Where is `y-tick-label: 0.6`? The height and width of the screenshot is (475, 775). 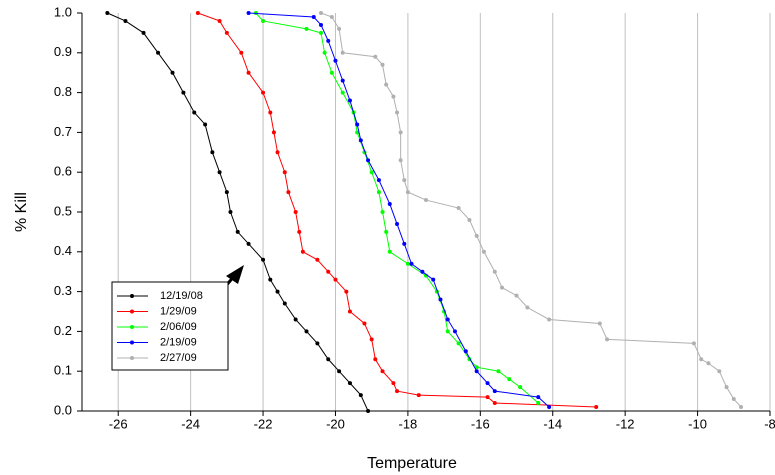 y-tick-label: 0.6 is located at coordinates (63, 171).